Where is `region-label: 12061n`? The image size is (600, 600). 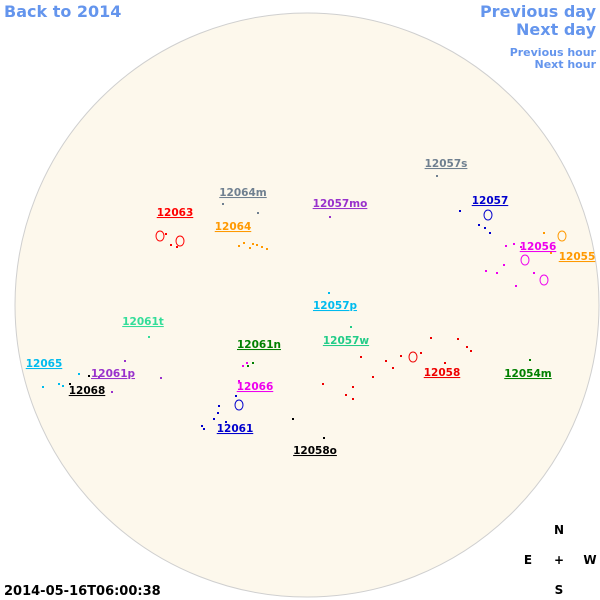 region-label: 12061n is located at coordinates (259, 345).